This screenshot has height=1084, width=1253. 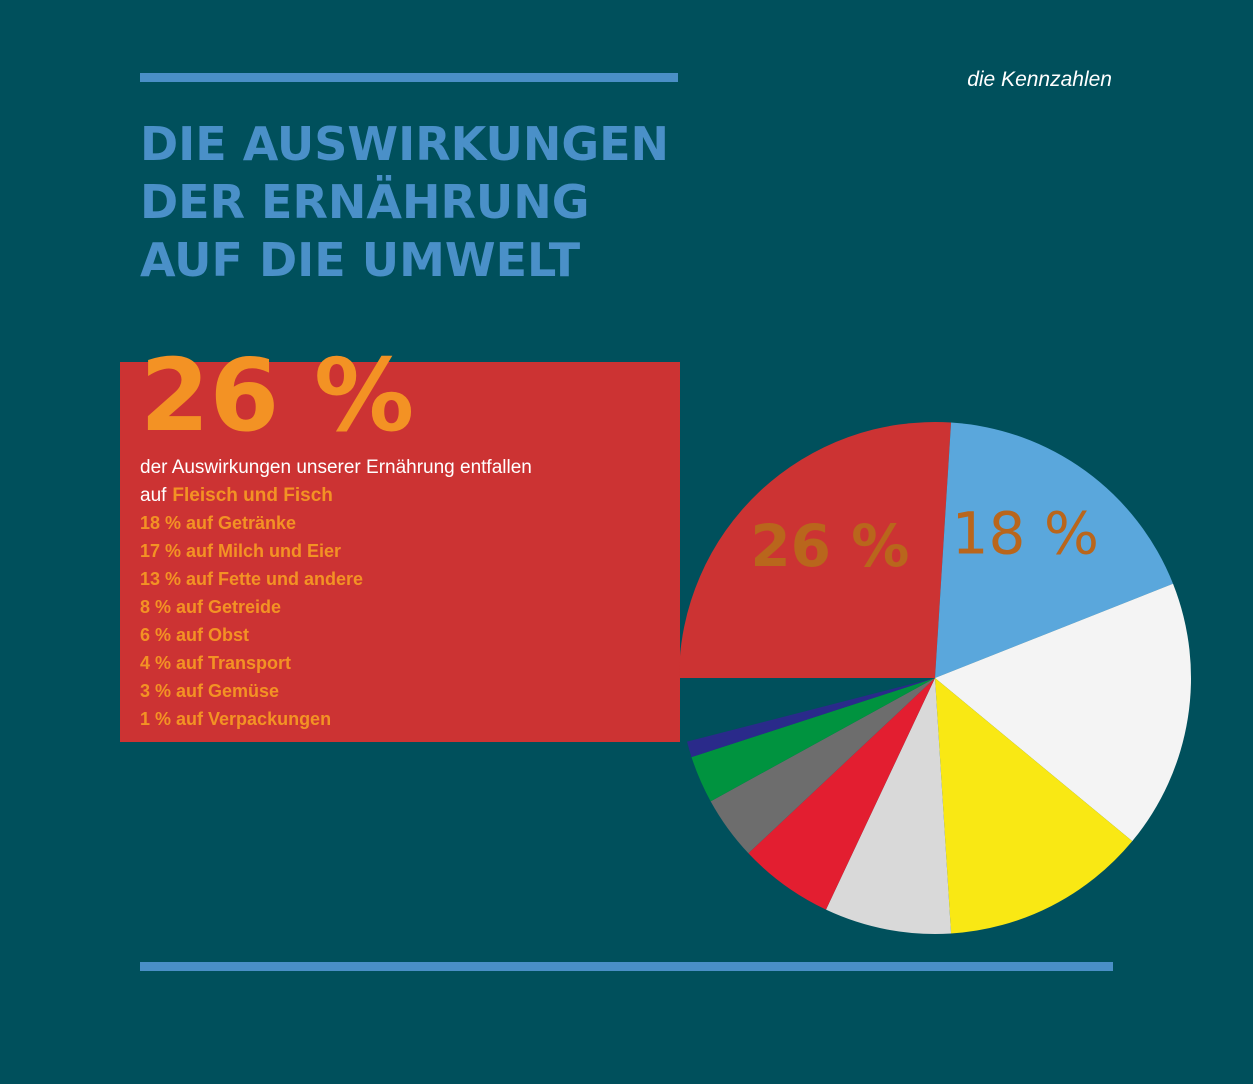 What do you see at coordinates (404, 144) in the screenshot?
I see `title-line: DIE AUSWIRKUNGEN` at bounding box center [404, 144].